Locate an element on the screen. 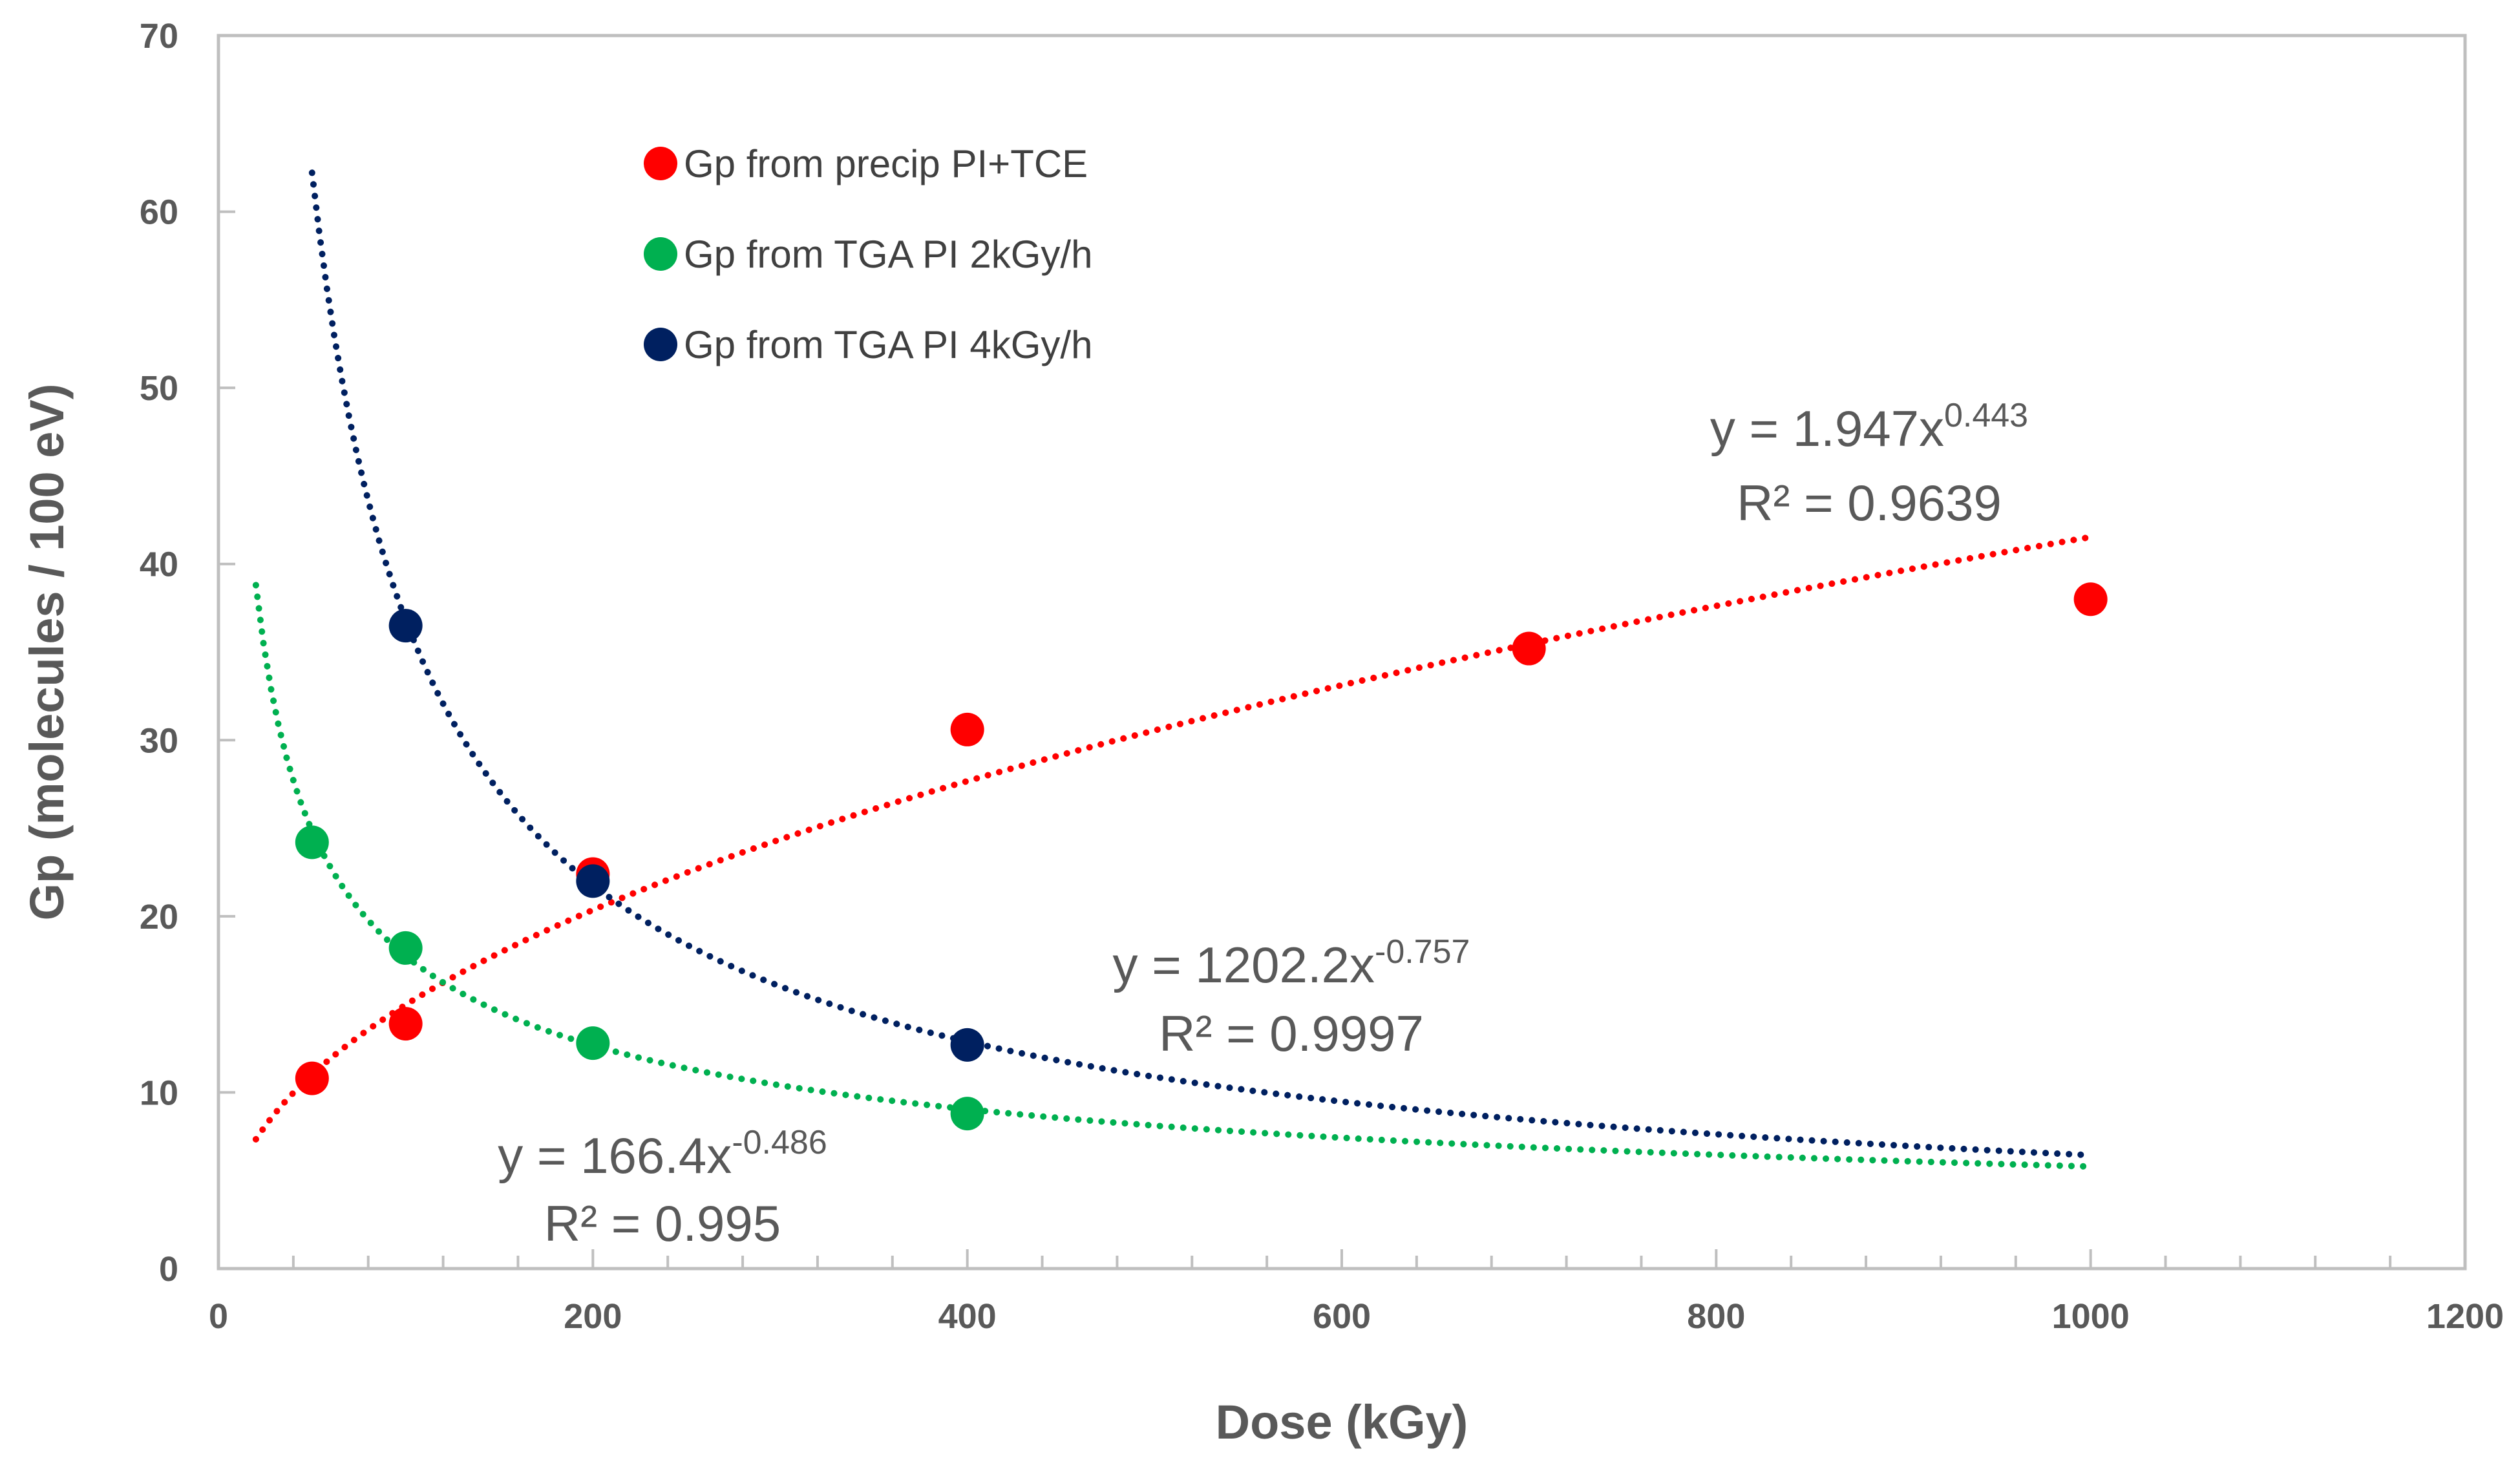 The height and width of the screenshot is (1467, 2520). y-tick-label: 0 is located at coordinates (168, 1269).